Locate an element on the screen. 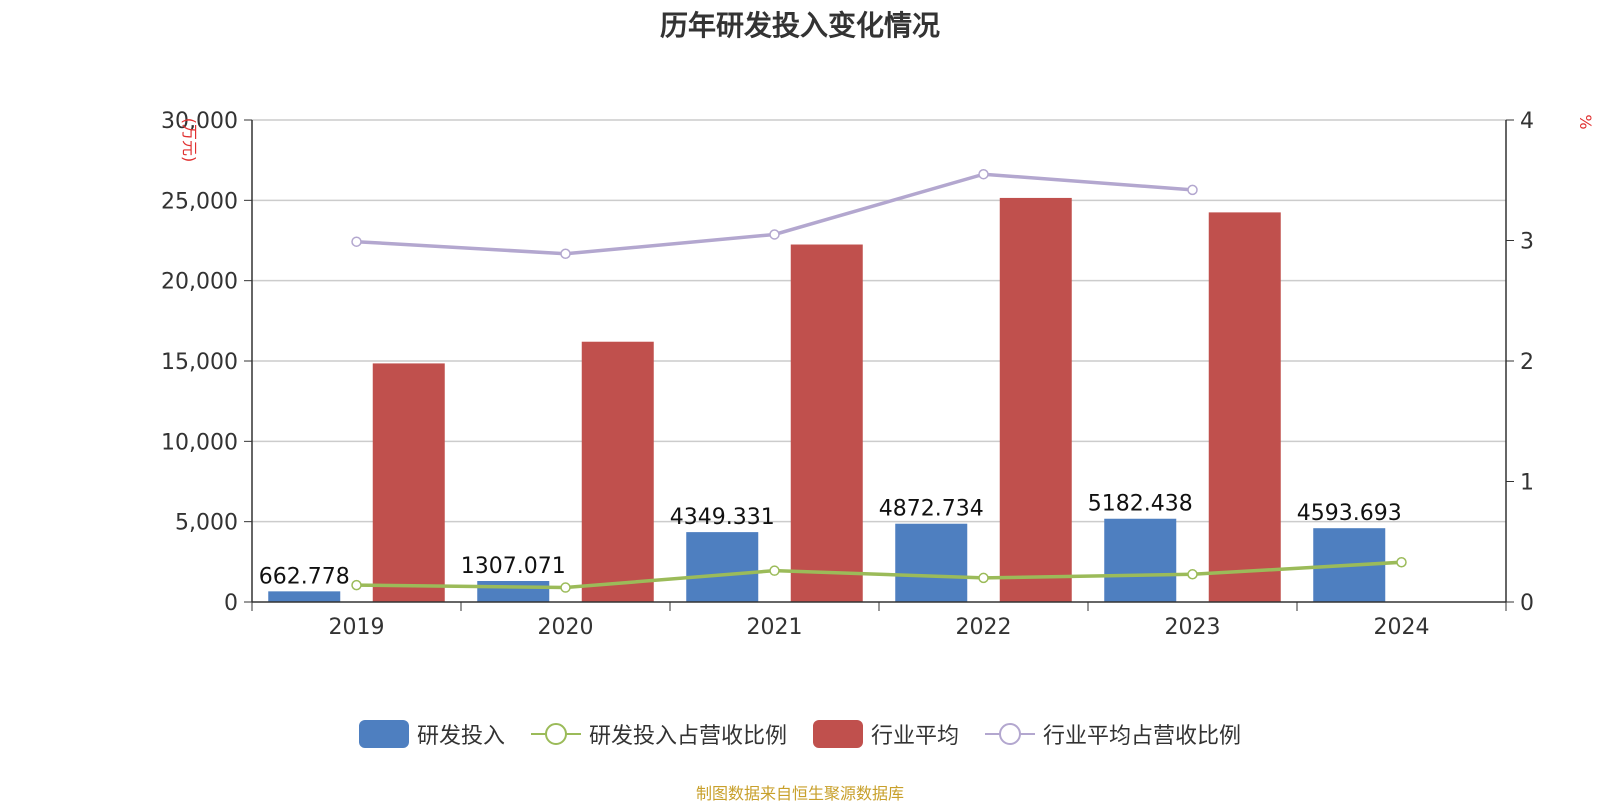 The width and height of the screenshot is (1600, 804). y-axis-left-unit: (万元) is located at coordinates (189, 140).